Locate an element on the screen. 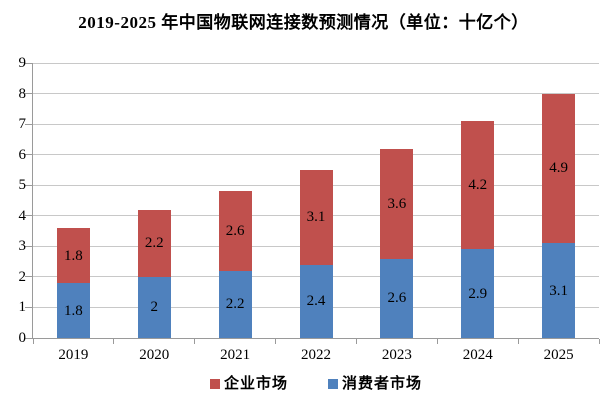  data-label-消费者市场-2021: 2.2 is located at coordinates (235, 304).